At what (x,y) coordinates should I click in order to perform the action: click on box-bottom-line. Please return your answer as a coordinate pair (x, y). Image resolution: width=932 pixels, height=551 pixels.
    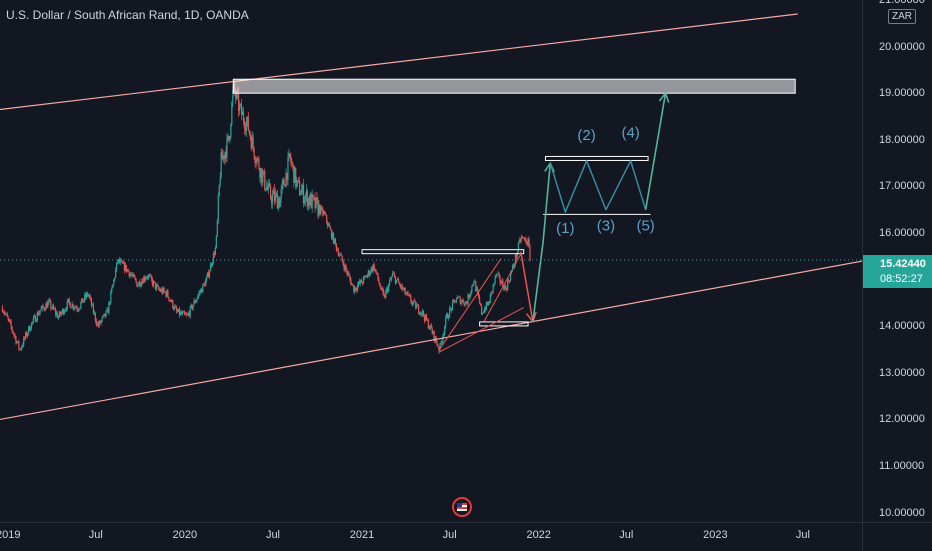
    Looking at the image, I should click on (504, 324).